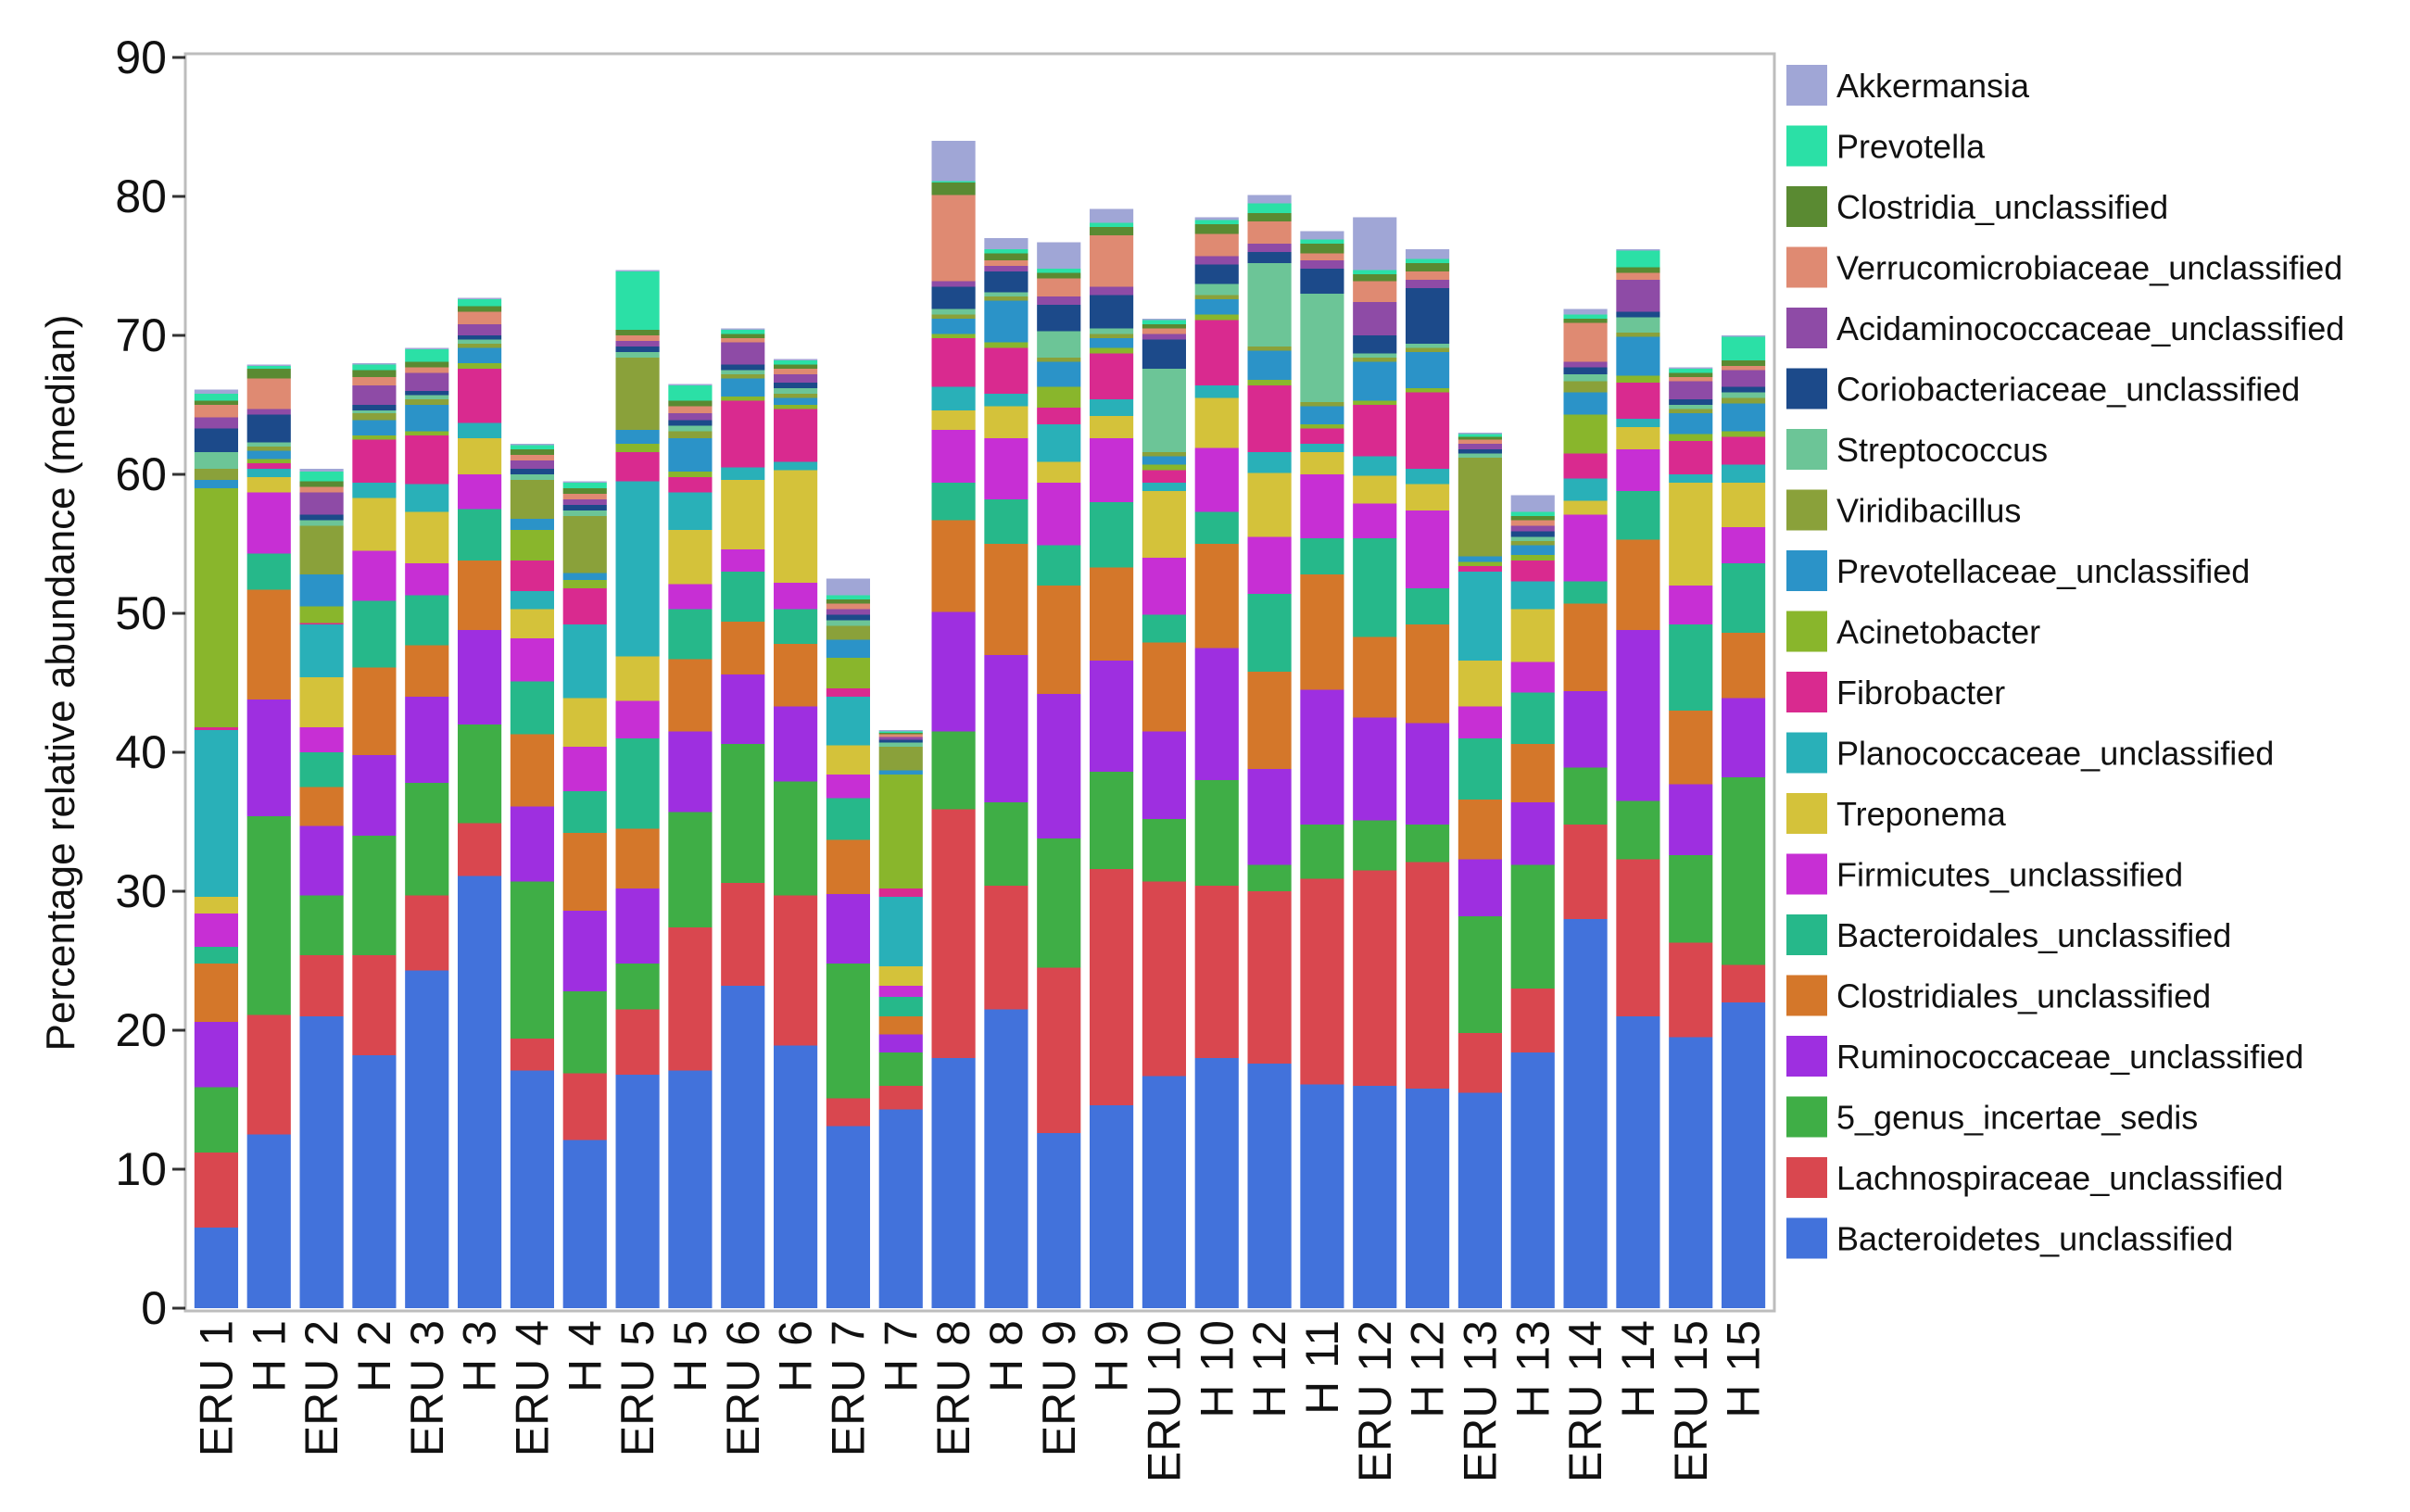  What do you see at coordinates (1806, 1177) in the screenshot?
I see `legend-swatch` at bounding box center [1806, 1177].